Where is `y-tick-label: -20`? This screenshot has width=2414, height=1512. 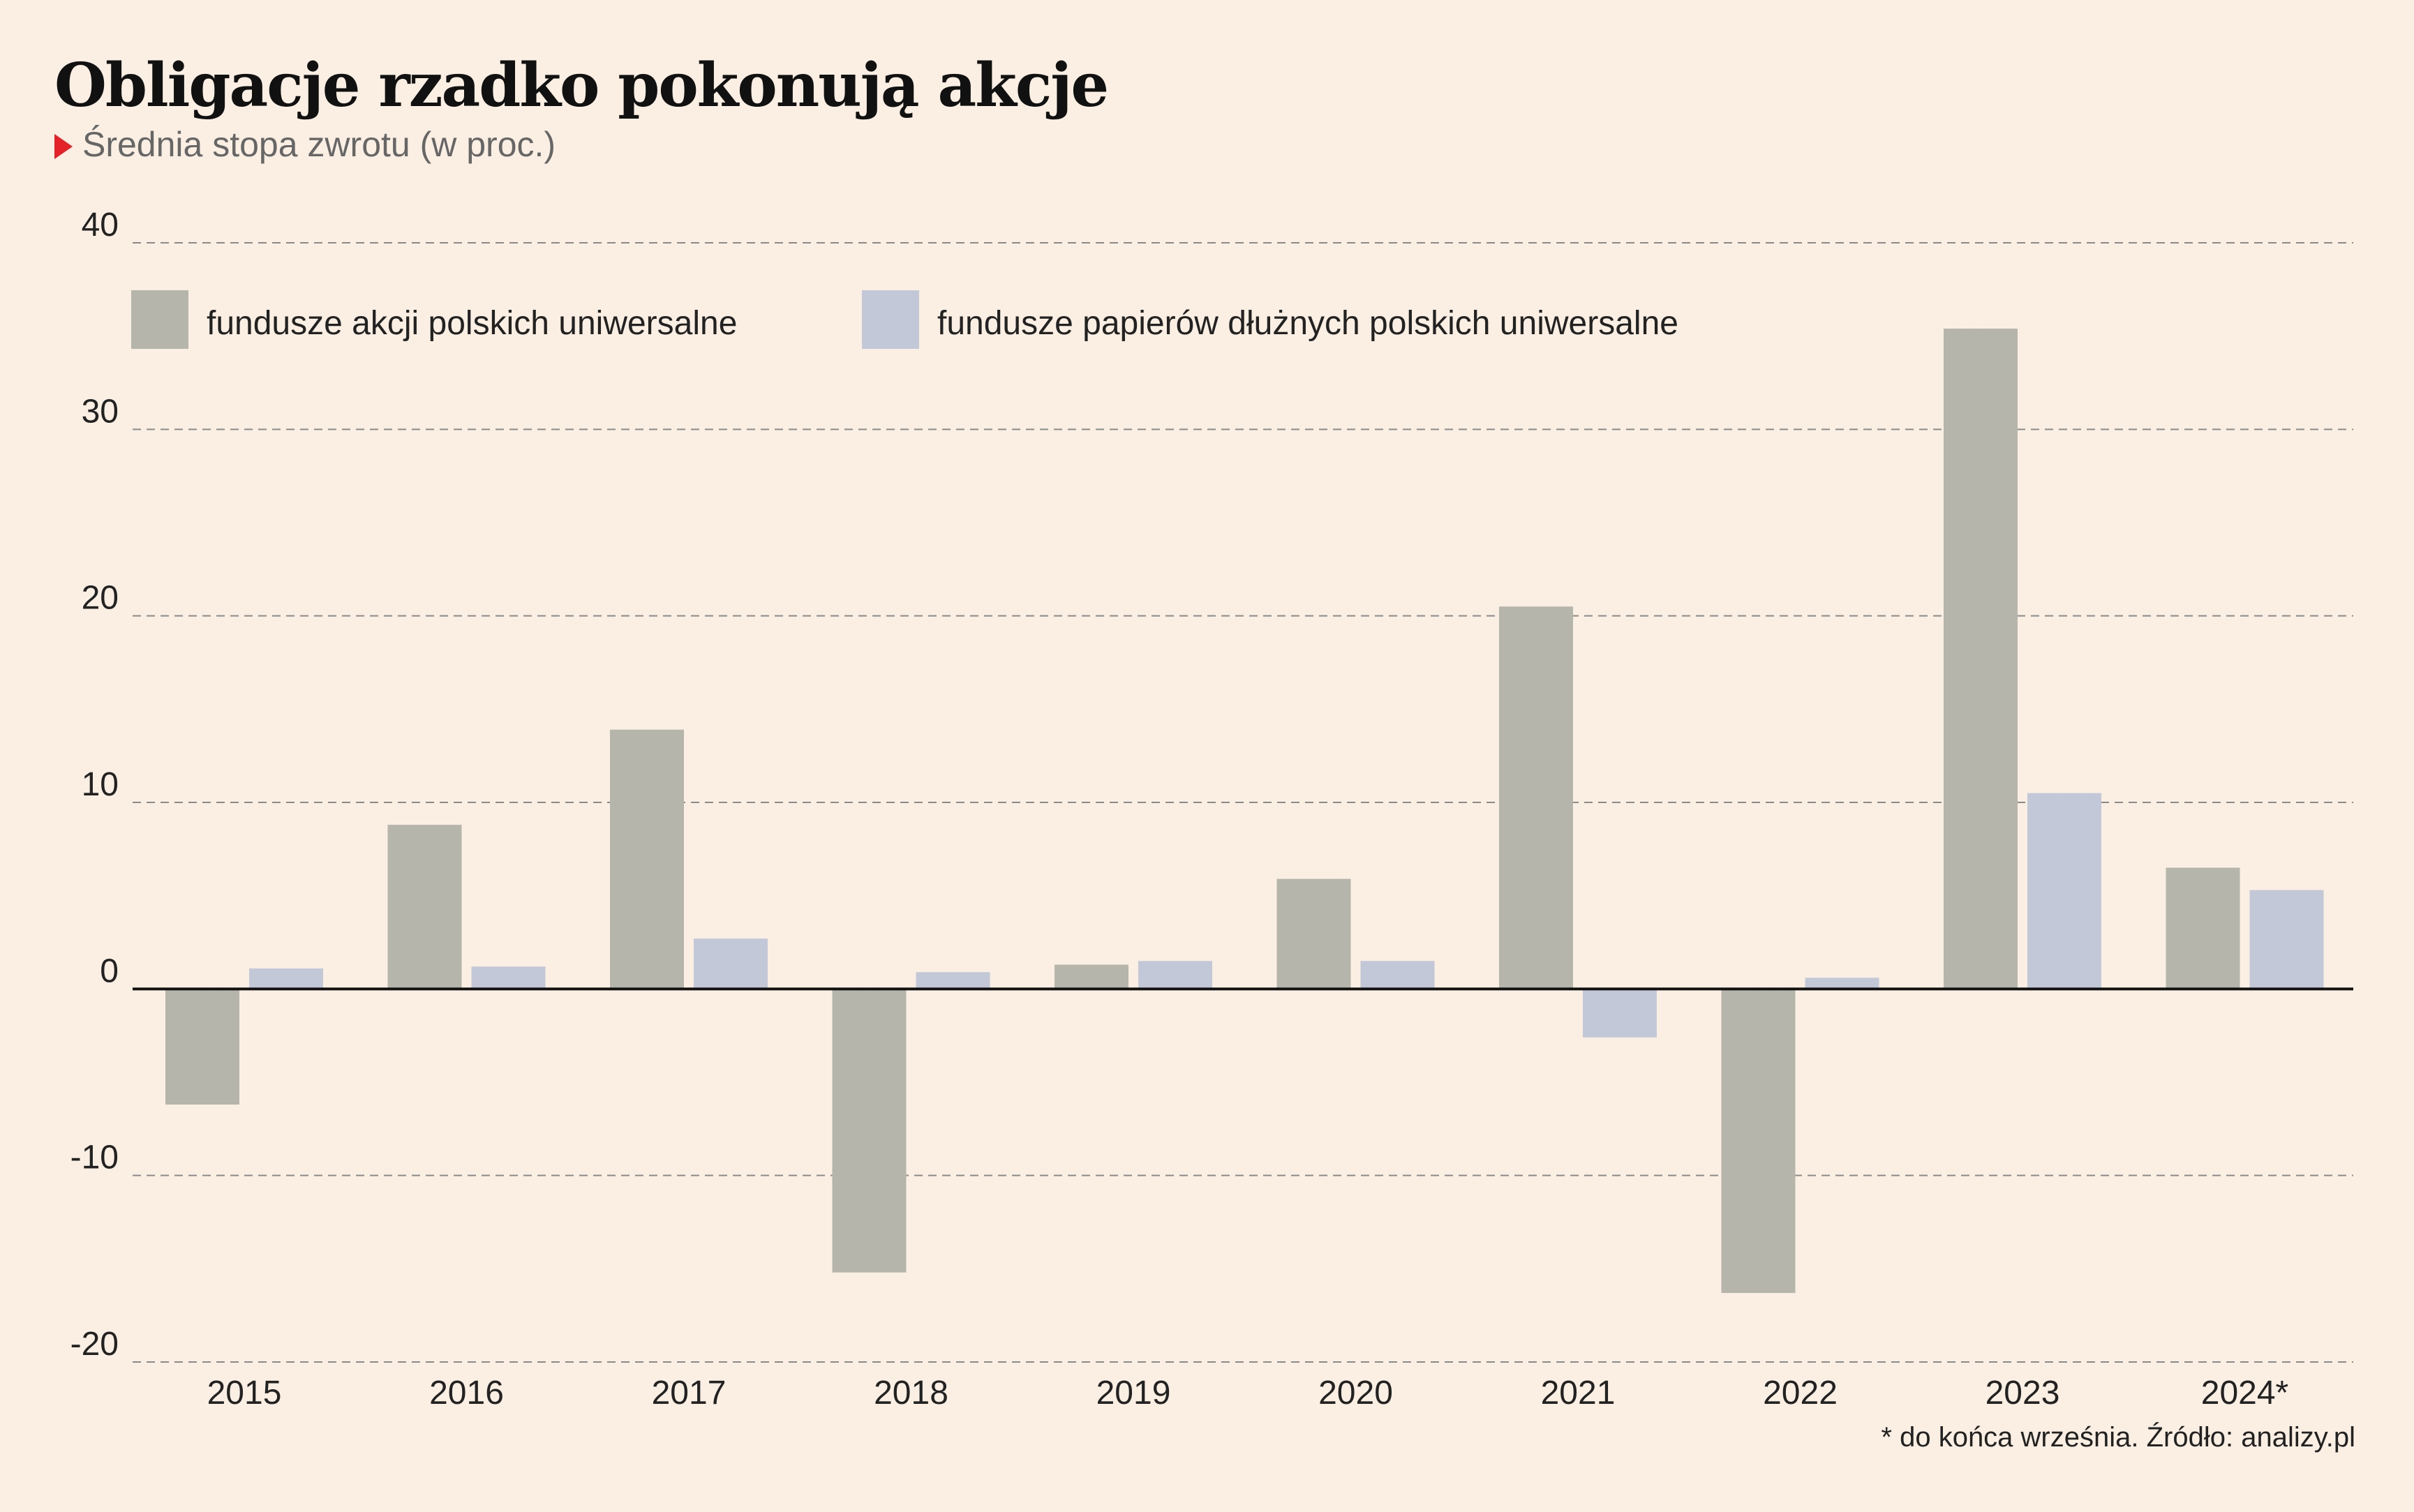
y-tick-label: -20 is located at coordinates (95, 1344).